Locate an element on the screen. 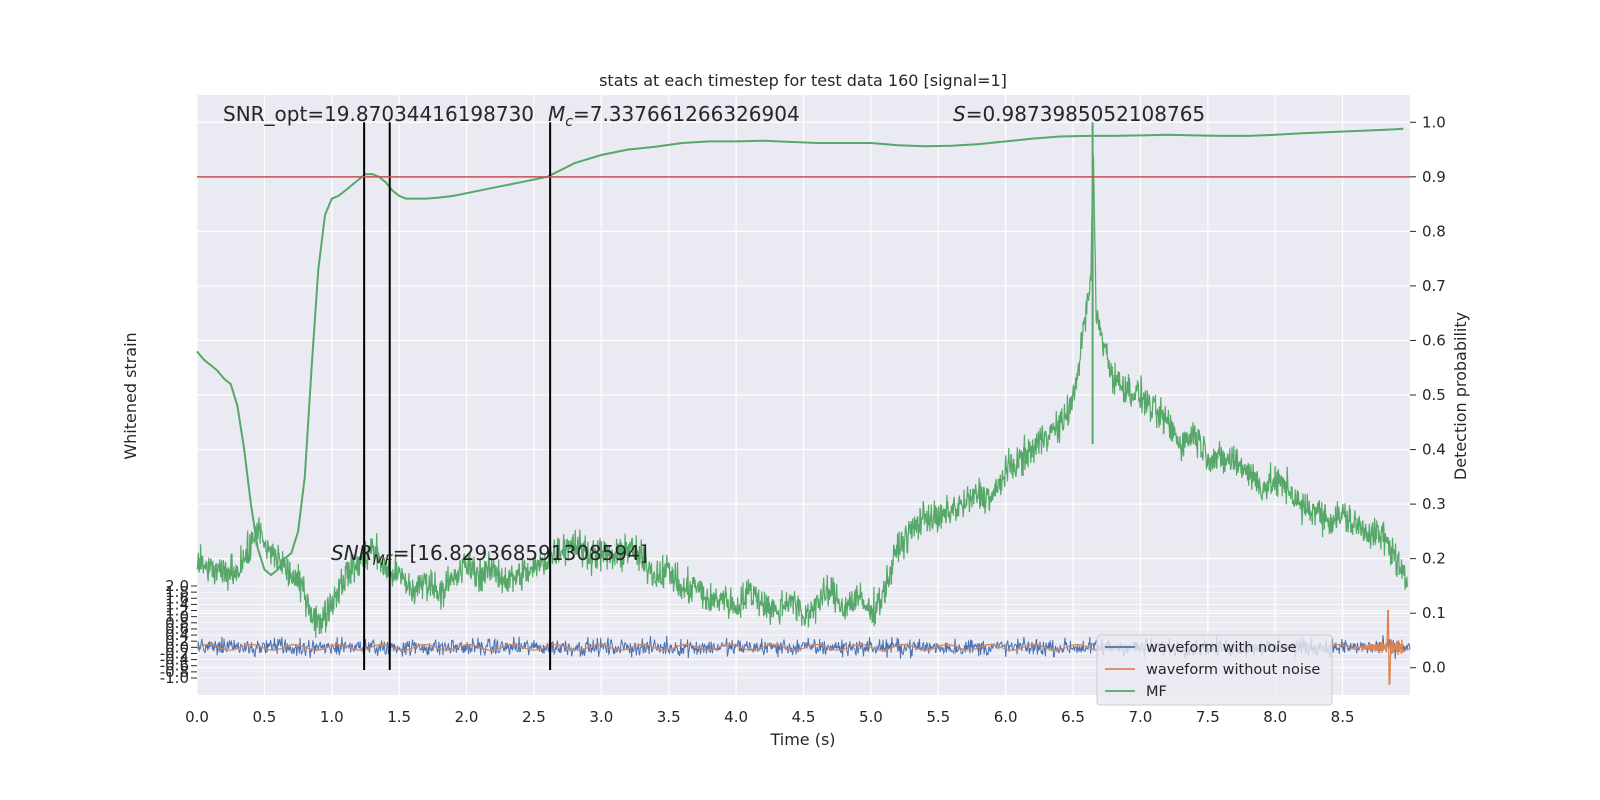 Image resolution: width=1600 pixels, height=800 pixels. left-tick-label: -0.6 is located at coordinates (174, 666).